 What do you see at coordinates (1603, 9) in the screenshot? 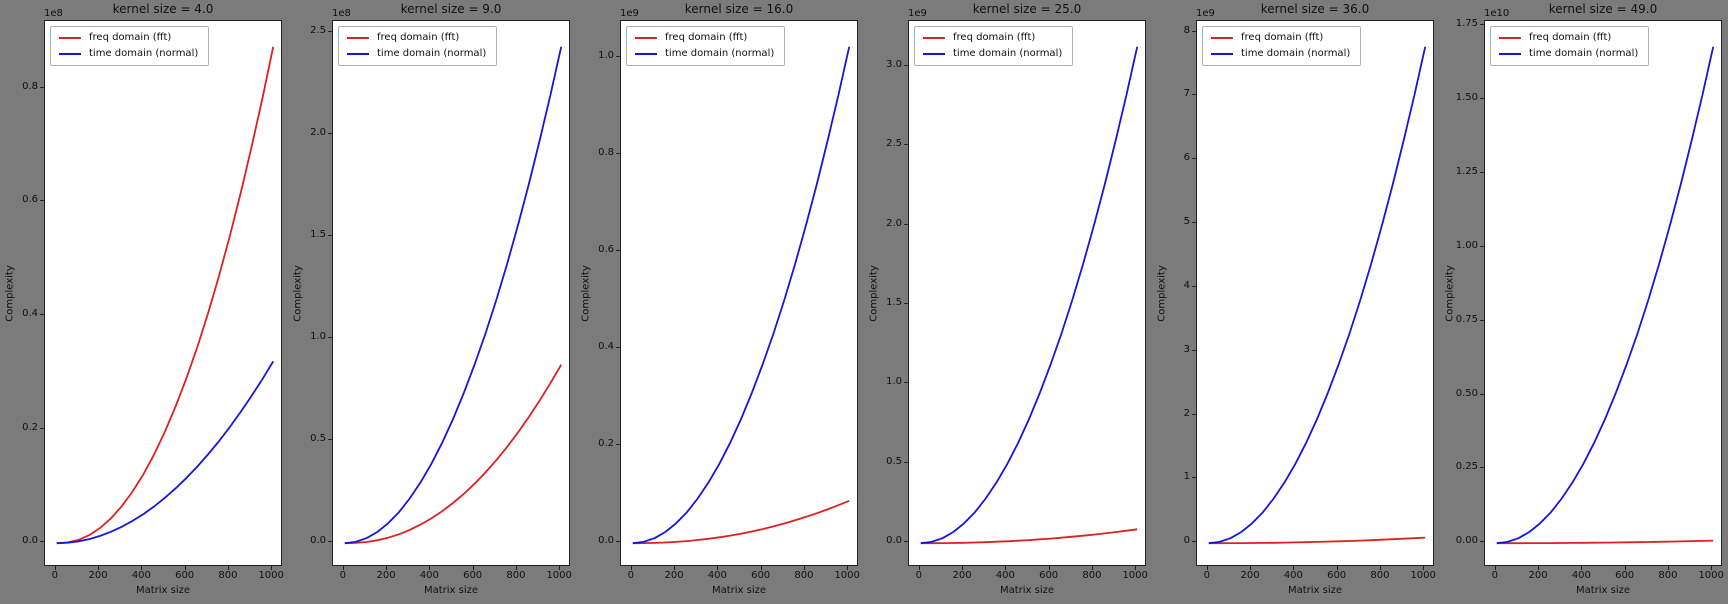
I see `plot-title: kernel size = 49.0` at bounding box center [1603, 9].